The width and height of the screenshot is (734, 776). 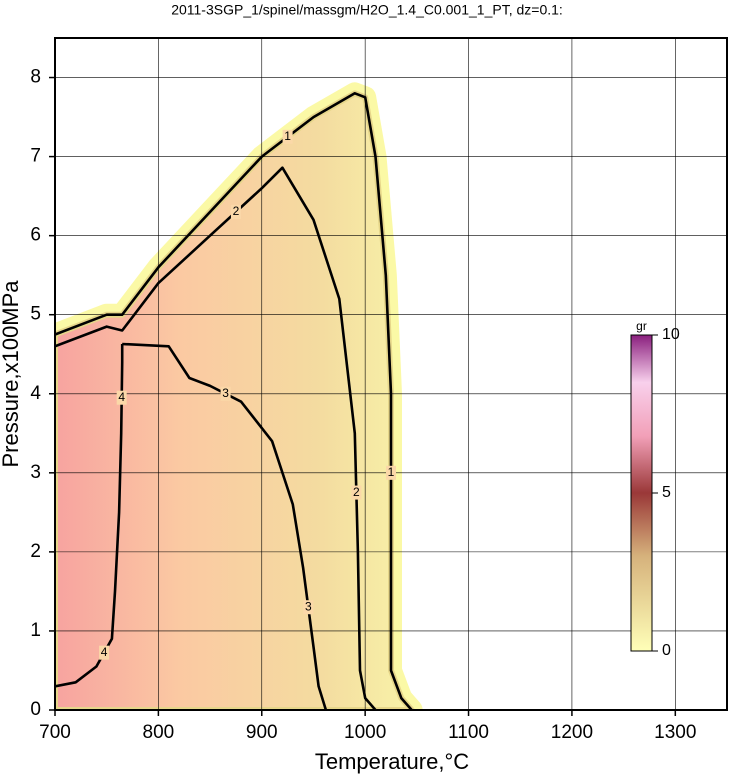 I want to click on x-tick-label: 1000, so click(x=365, y=732).